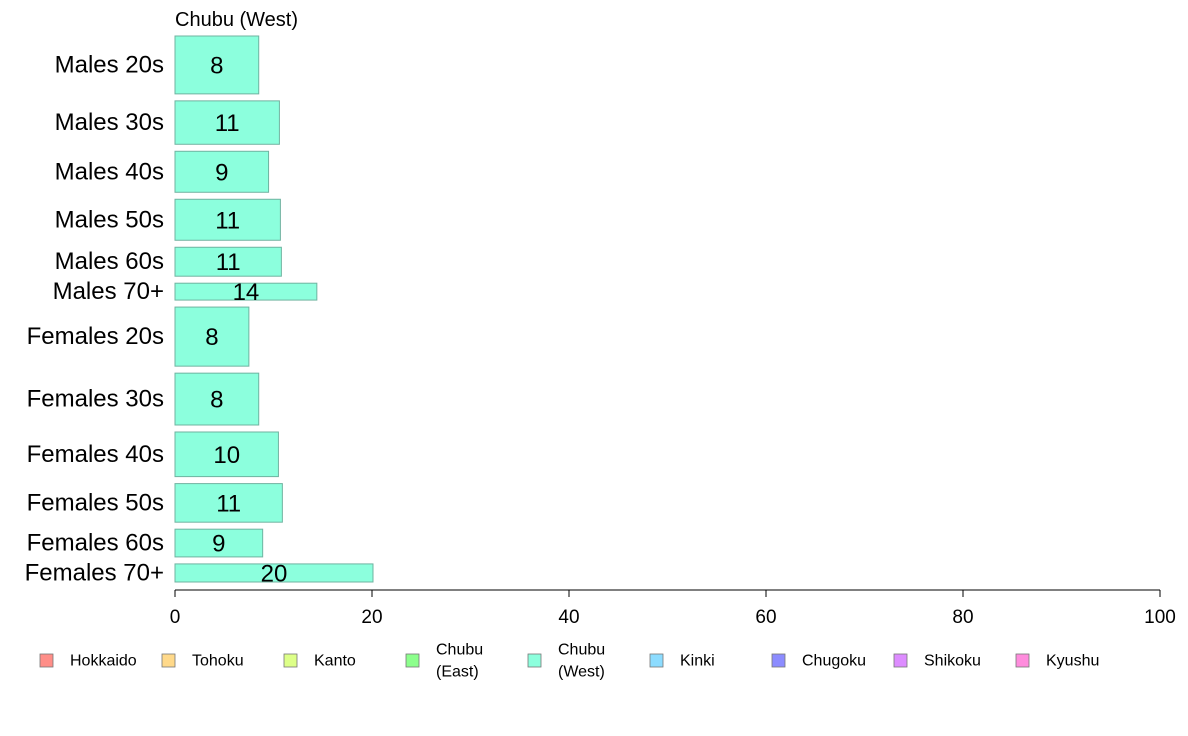 The image size is (1188, 736). What do you see at coordinates (335, 661) in the screenshot?
I see `legend-label: Kanto` at bounding box center [335, 661].